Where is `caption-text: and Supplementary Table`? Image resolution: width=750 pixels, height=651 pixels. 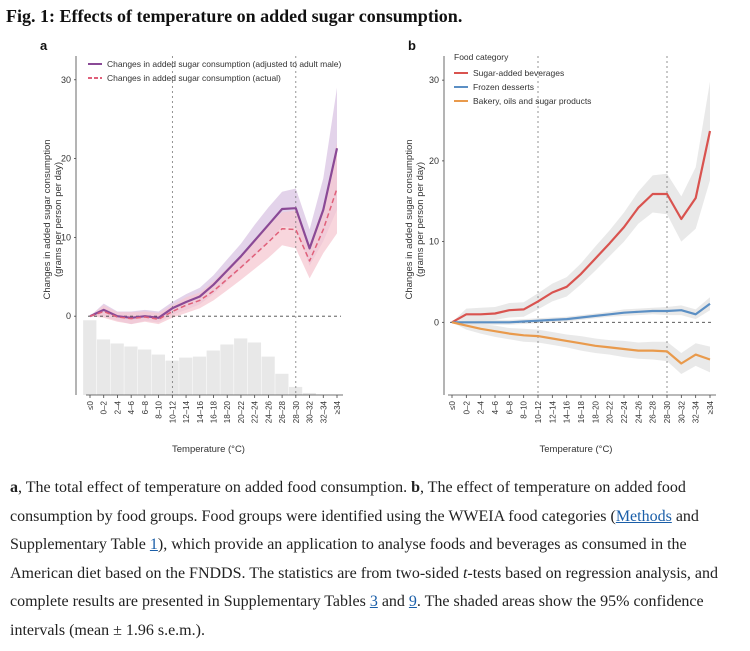 caption-text: and Supplementary Table is located at coordinates (354, 530).